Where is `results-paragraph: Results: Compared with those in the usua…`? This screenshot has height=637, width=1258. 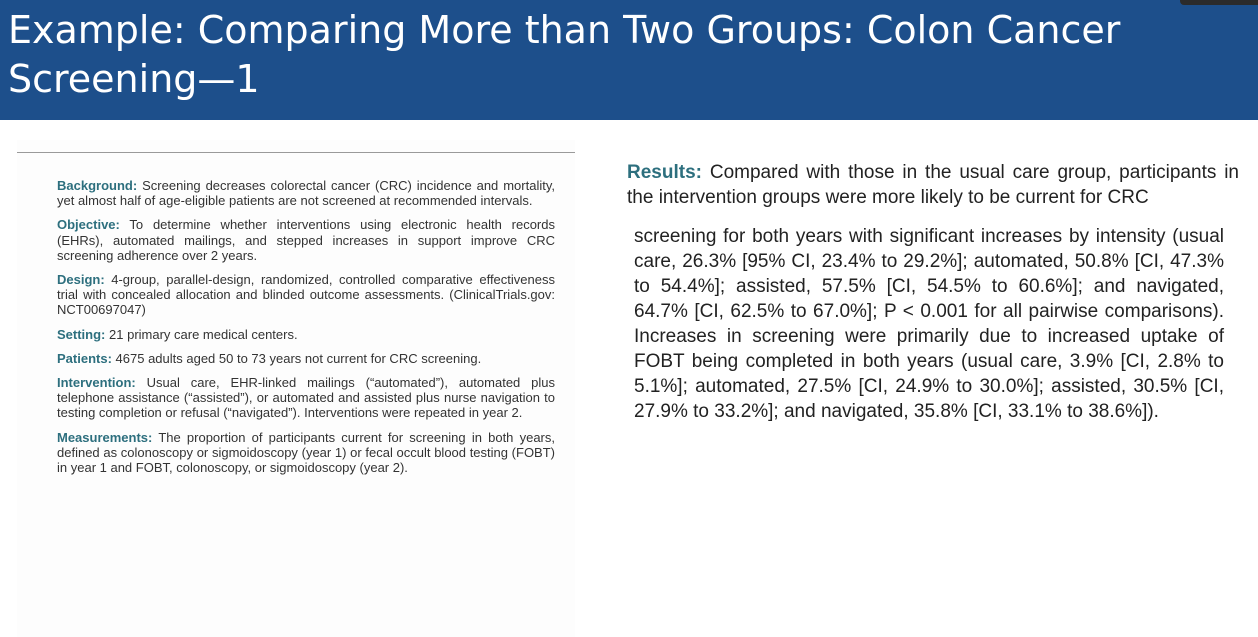
results-paragraph: Results: Compared with those in the usua… is located at coordinates (933, 185).